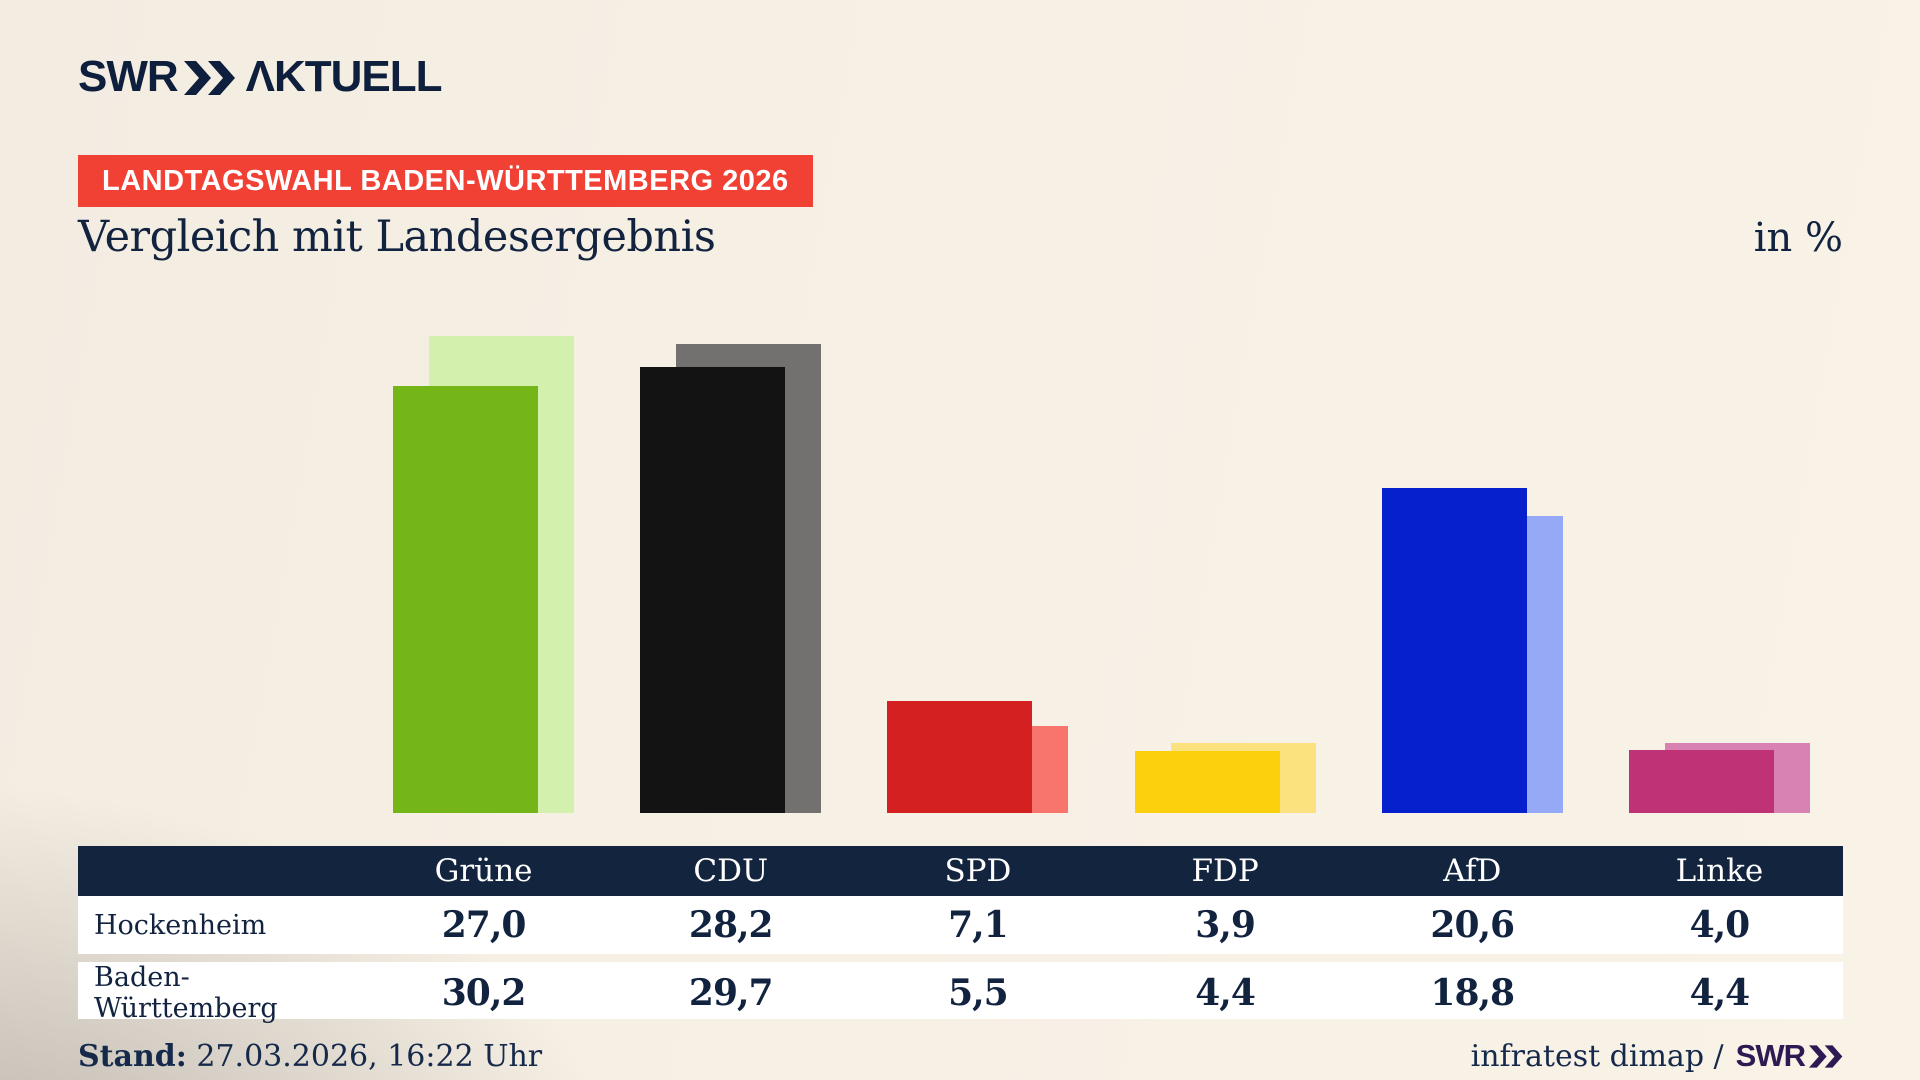 The height and width of the screenshot is (1080, 1920). What do you see at coordinates (1472, 925) in the screenshot?
I see `result-value: 20,6` at bounding box center [1472, 925].